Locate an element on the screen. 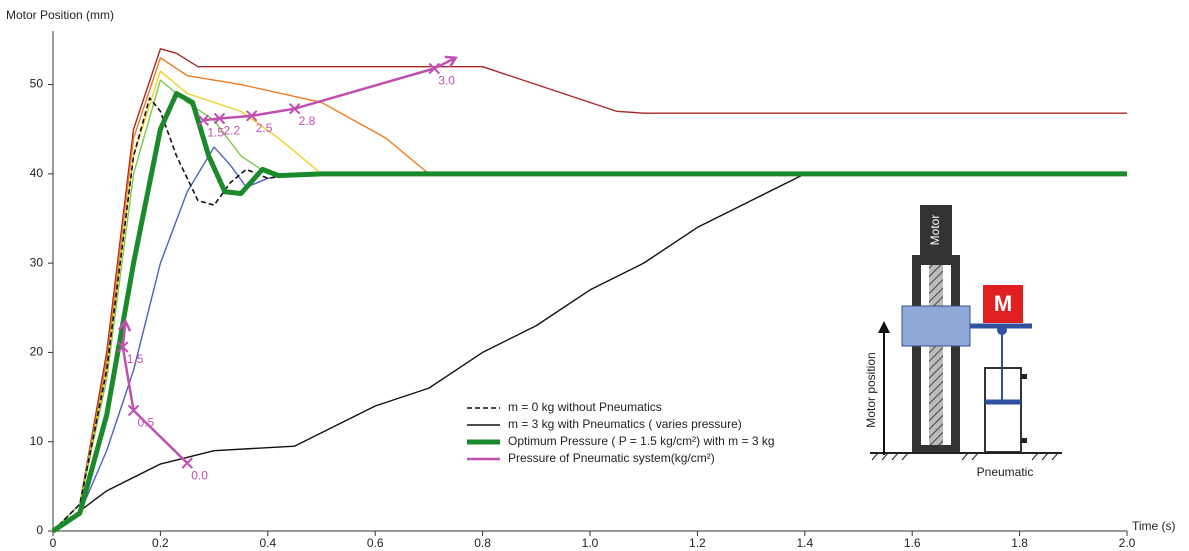  legend-label: m = 0 kg without Pneumatics is located at coordinates (585, 407).